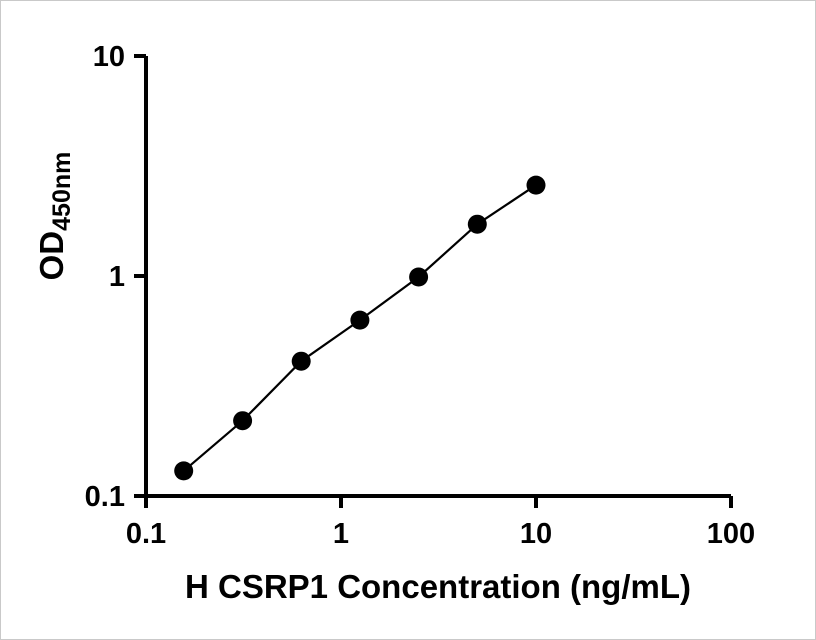  What do you see at coordinates (109, 57) in the screenshot?
I see `y-tick-label: 10` at bounding box center [109, 57].